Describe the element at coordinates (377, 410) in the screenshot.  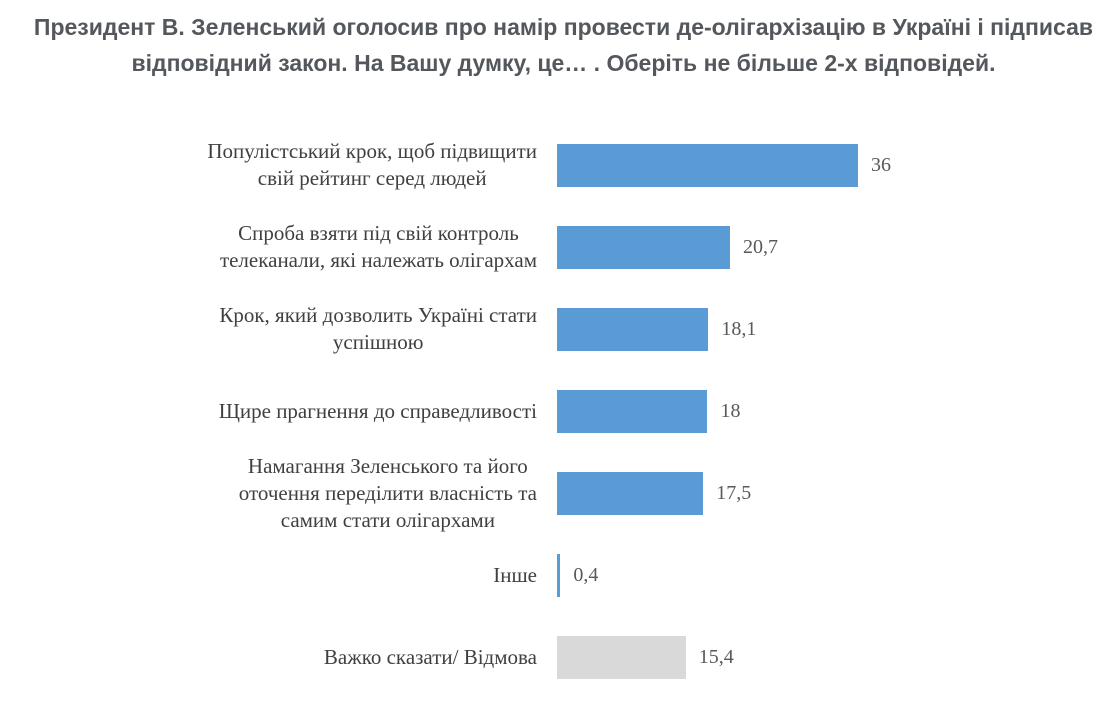
I see `category-label: Щире прагнення до справедливості` at that location.